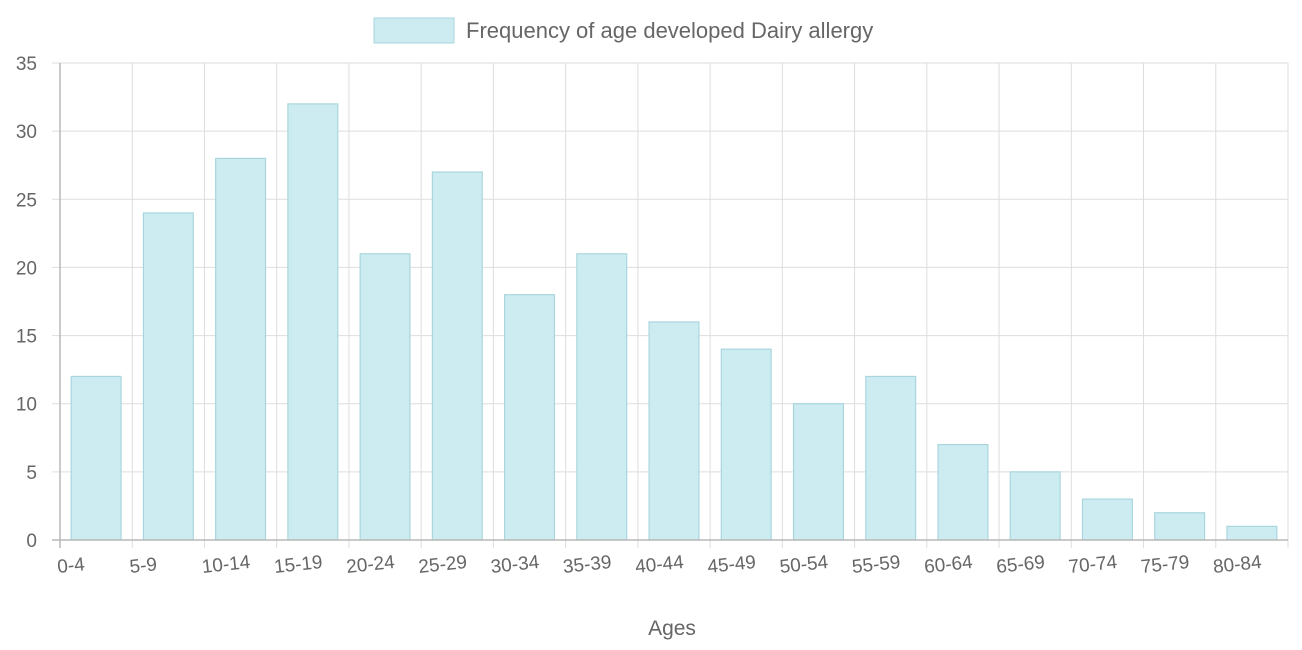  Describe the element at coordinates (26, 132) in the screenshot. I see `y-tick-label: 30` at that location.